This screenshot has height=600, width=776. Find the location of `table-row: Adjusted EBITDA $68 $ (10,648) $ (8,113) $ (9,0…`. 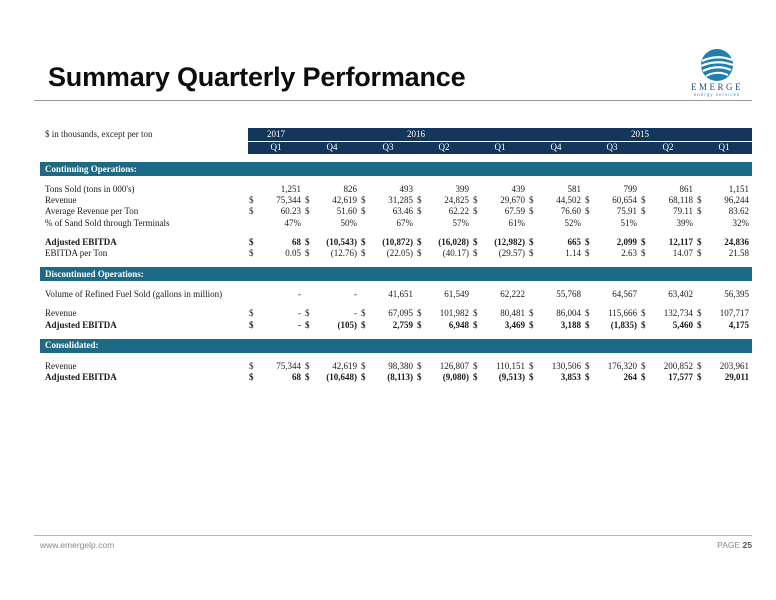

table-row: Adjusted EBITDA $68 $ (10,648) $ (8,113) $ (9,0… is located at coordinates (396, 377).